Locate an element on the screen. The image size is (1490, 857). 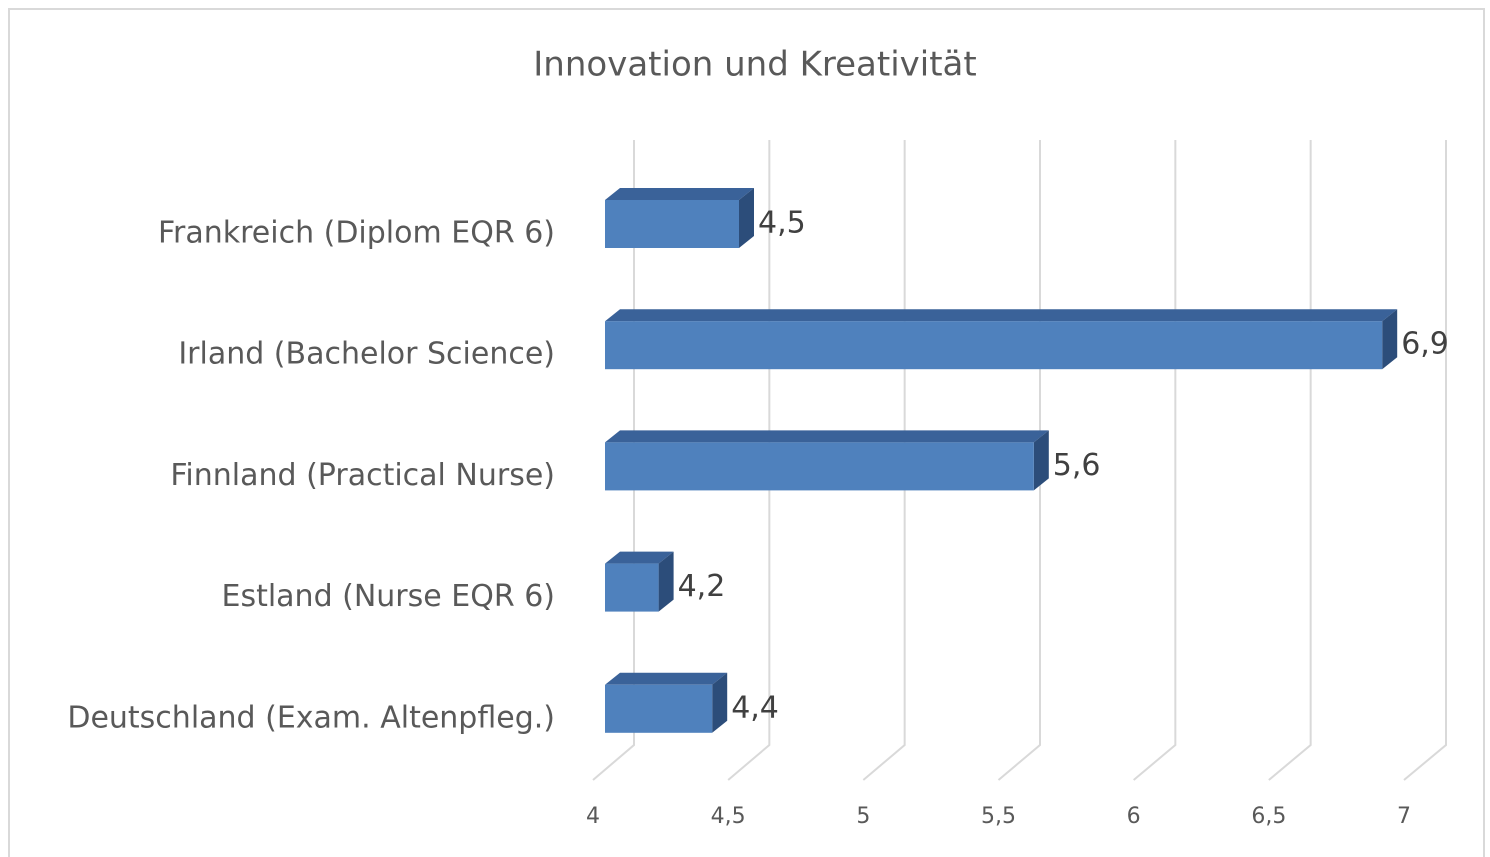
x-tick-label: 7 is located at coordinates (1404, 816).